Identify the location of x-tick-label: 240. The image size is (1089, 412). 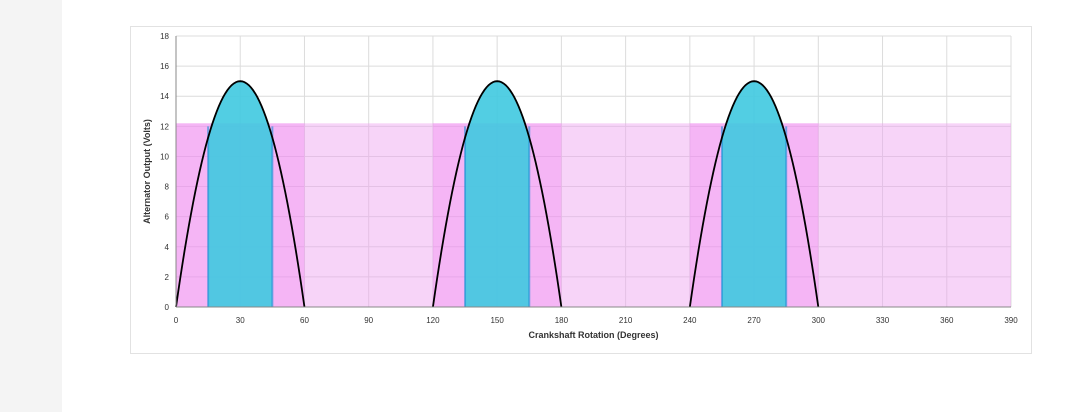
(690, 320).